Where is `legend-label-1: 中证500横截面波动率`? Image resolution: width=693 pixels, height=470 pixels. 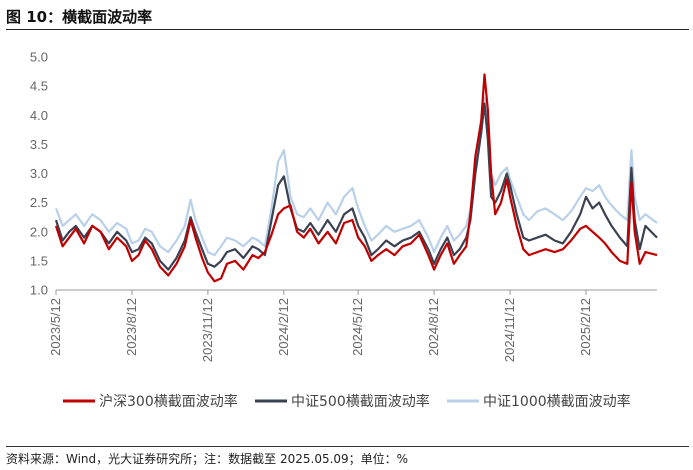 legend-label-1: 中证500横截面波动率 is located at coordinates (360, 401).